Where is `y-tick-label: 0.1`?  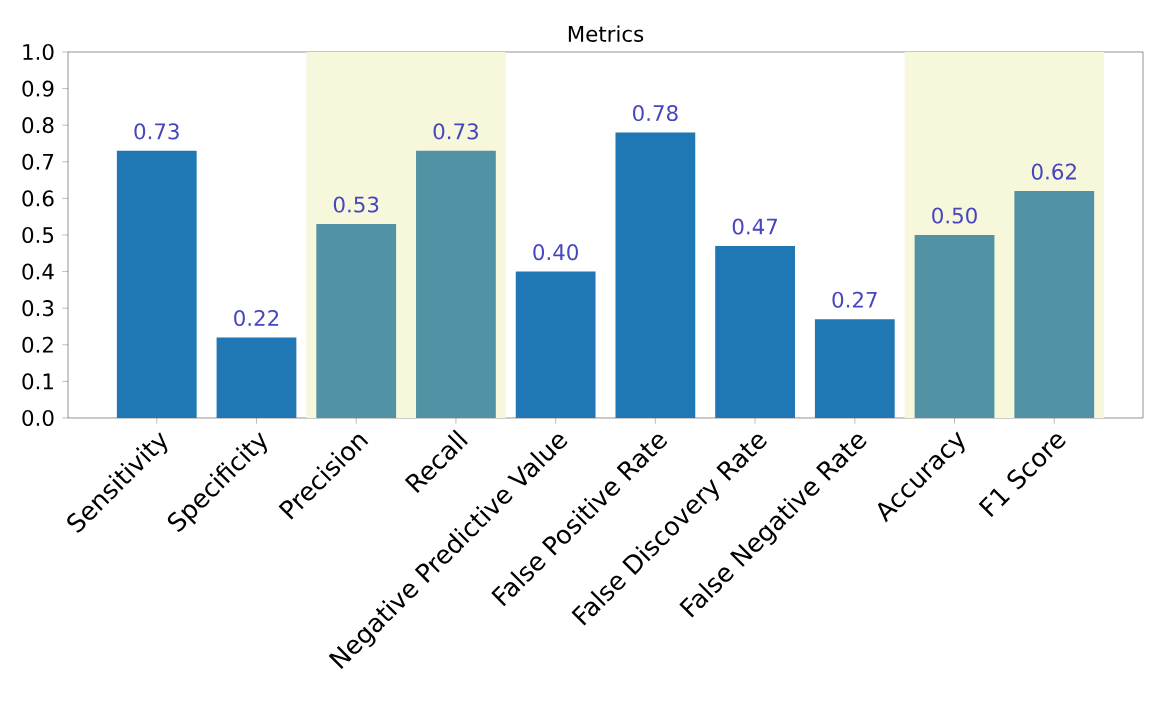 y-tick-label: 0.1 is located at coordinates (37, 381).